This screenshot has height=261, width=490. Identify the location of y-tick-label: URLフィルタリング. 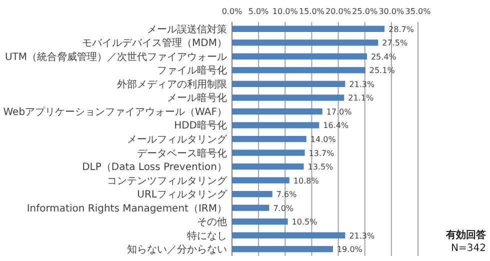
(182, 195).